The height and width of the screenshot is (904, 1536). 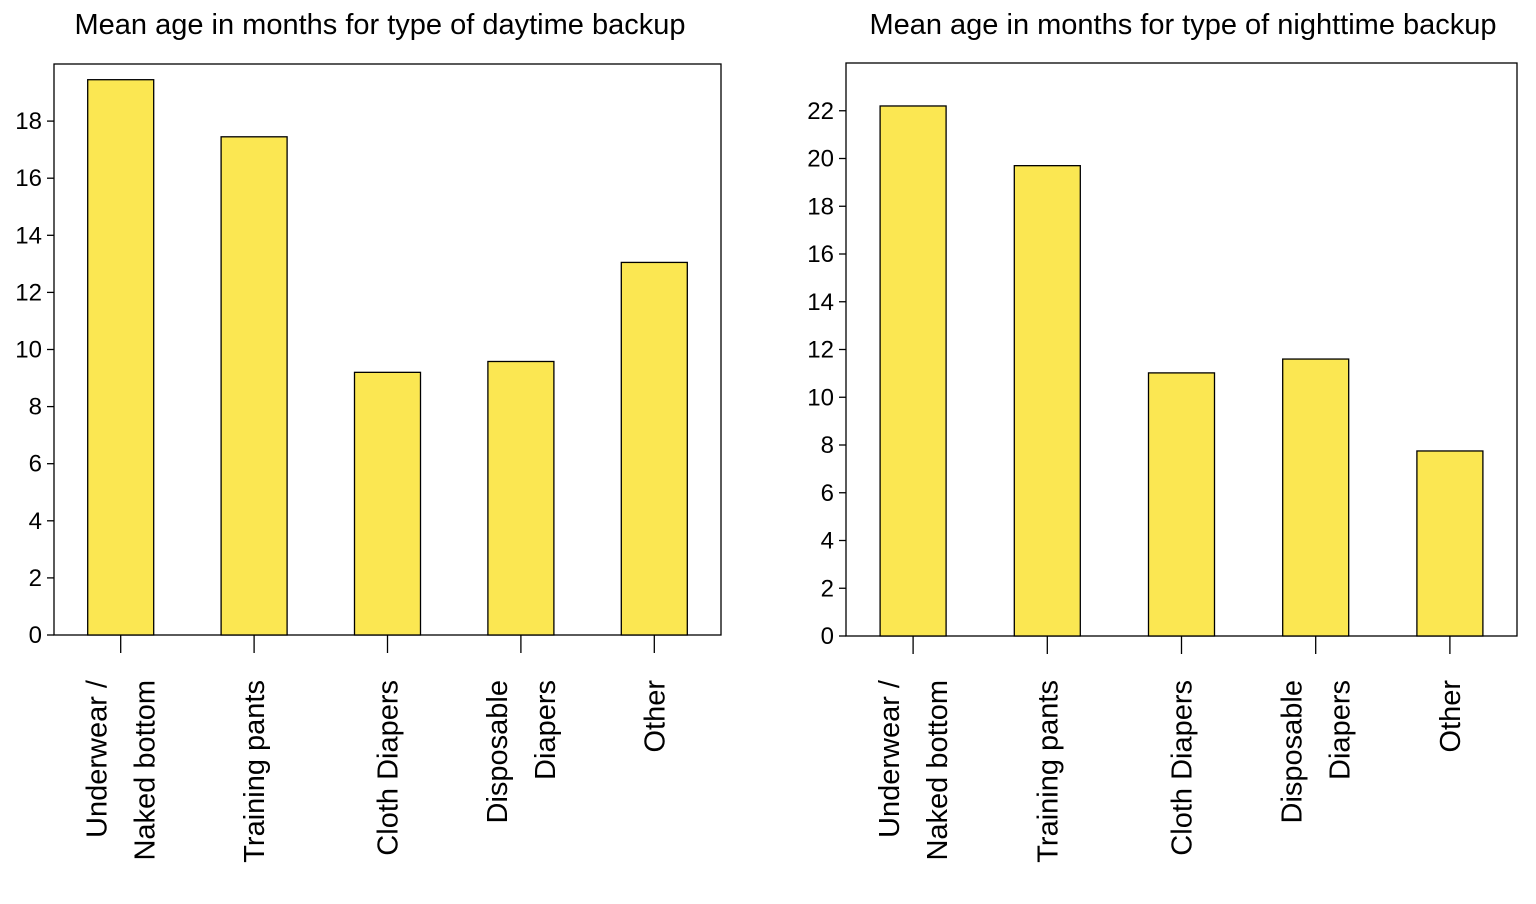 I want to click on y-tick-label: 22, so click(x=820, y=111).